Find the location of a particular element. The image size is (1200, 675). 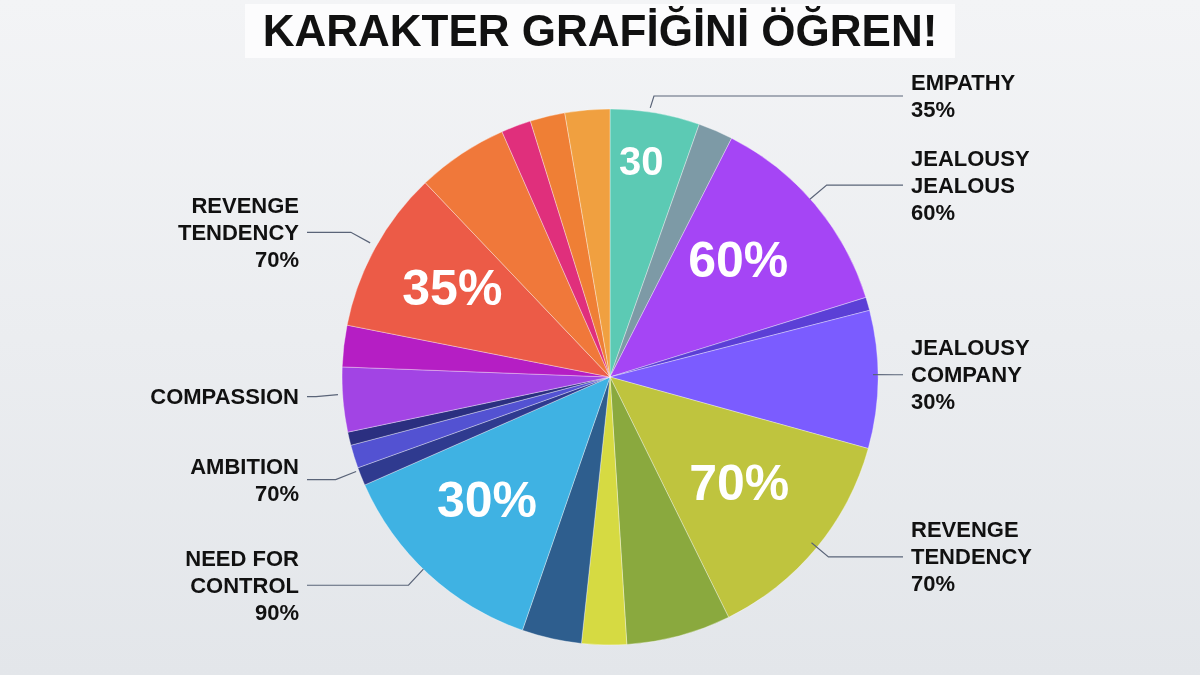

text: 60% is located at coordinates (738, 259).